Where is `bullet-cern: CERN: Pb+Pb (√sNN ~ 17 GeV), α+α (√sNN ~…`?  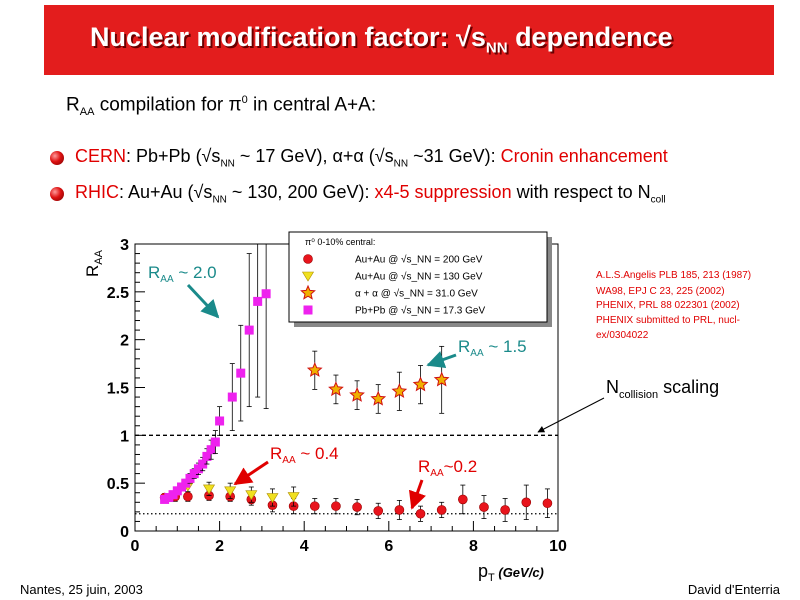 bullet-cern: CERN: Pb+Pb (√sNN ~ 17 GeV), α+α (√sNN ~… is located at coordinates (371, 158).